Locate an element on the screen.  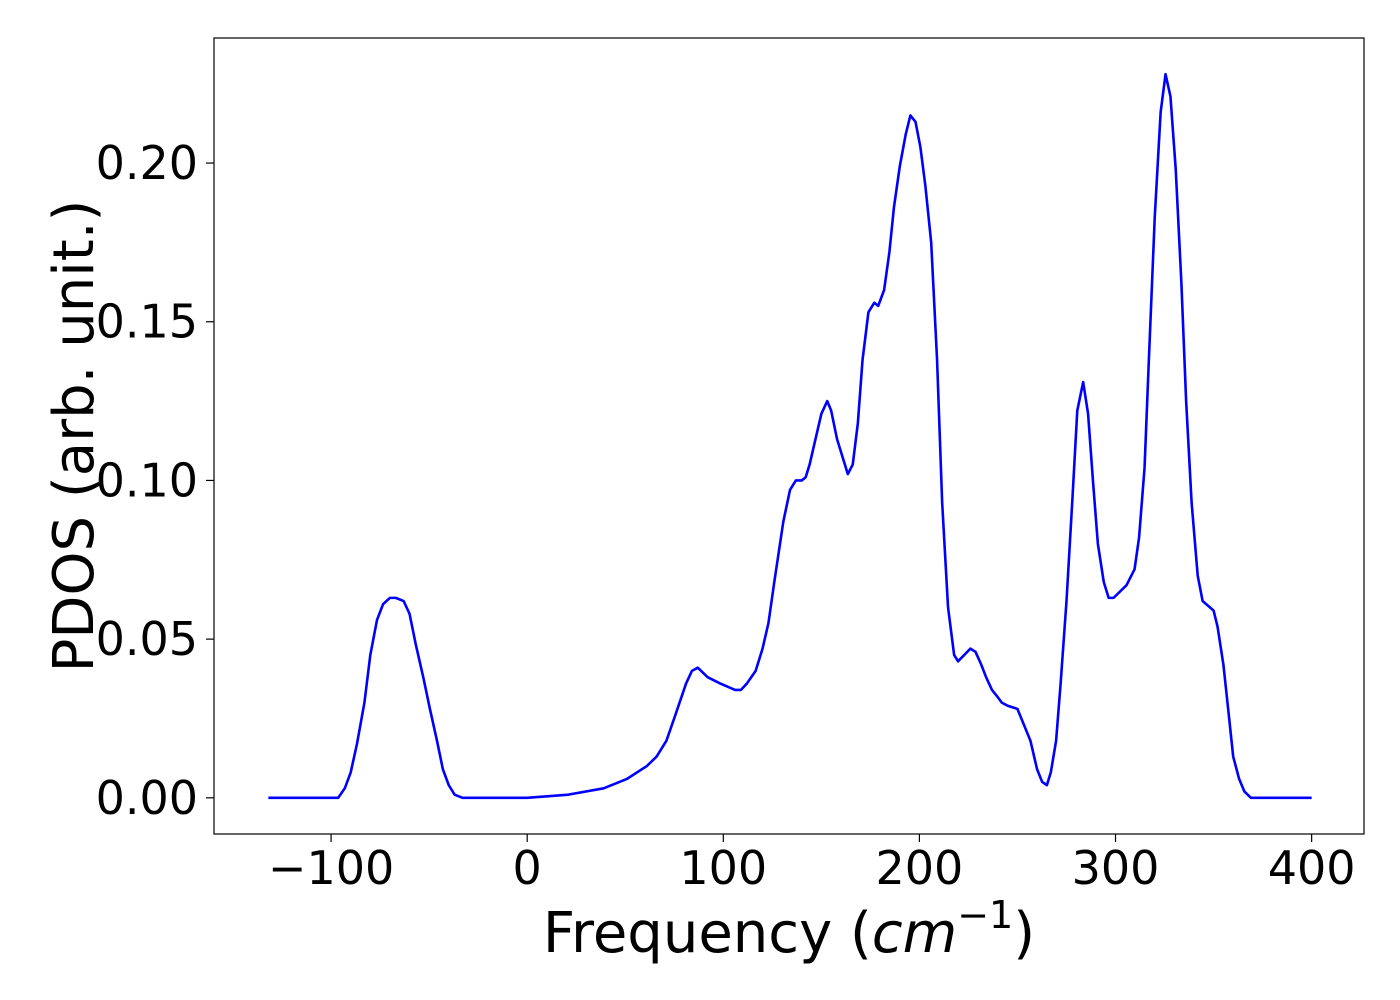
y-tick-label: 0.00 is located at coordinates (147, 798).